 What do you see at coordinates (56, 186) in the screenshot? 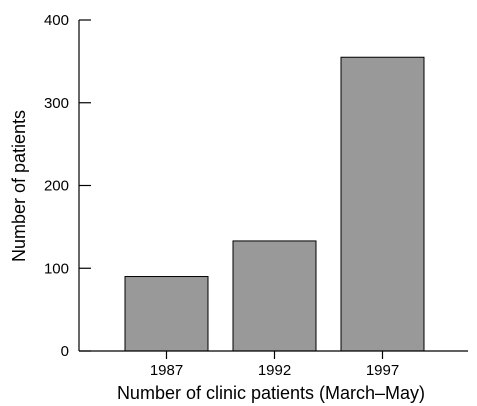
I see `y-tick-label: 200` at bounding box center [56, 186].